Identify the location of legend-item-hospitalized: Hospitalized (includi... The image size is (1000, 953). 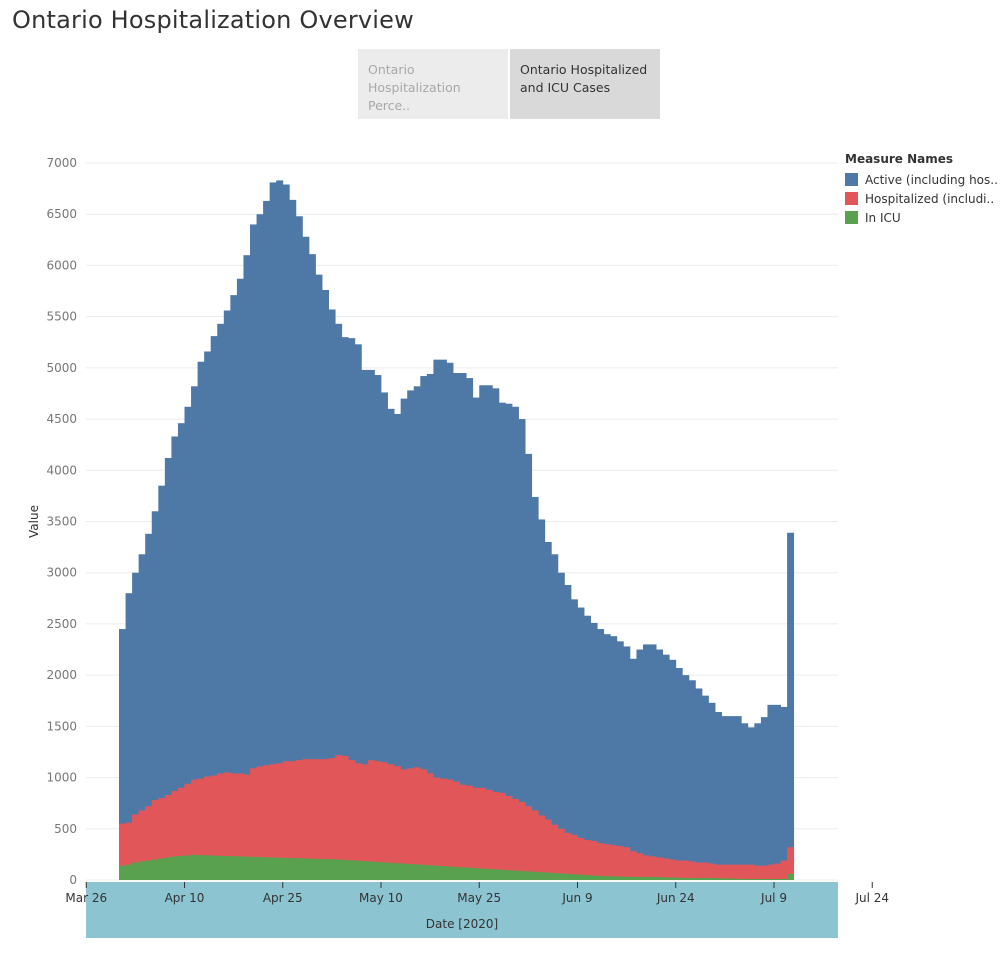
(921, 198).